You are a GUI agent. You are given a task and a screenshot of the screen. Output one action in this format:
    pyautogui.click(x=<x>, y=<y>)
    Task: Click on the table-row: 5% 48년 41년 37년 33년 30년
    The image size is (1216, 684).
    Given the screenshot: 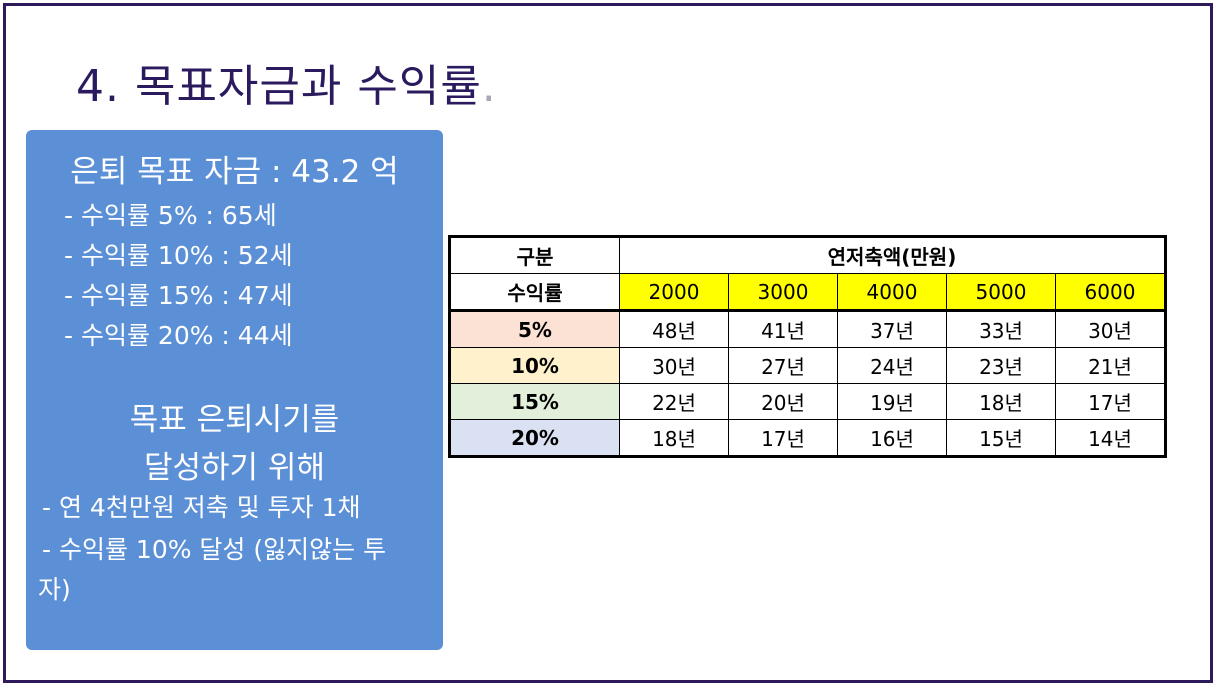 What is the action you would take?
    pyautogui.click(x=807, y=329)
    